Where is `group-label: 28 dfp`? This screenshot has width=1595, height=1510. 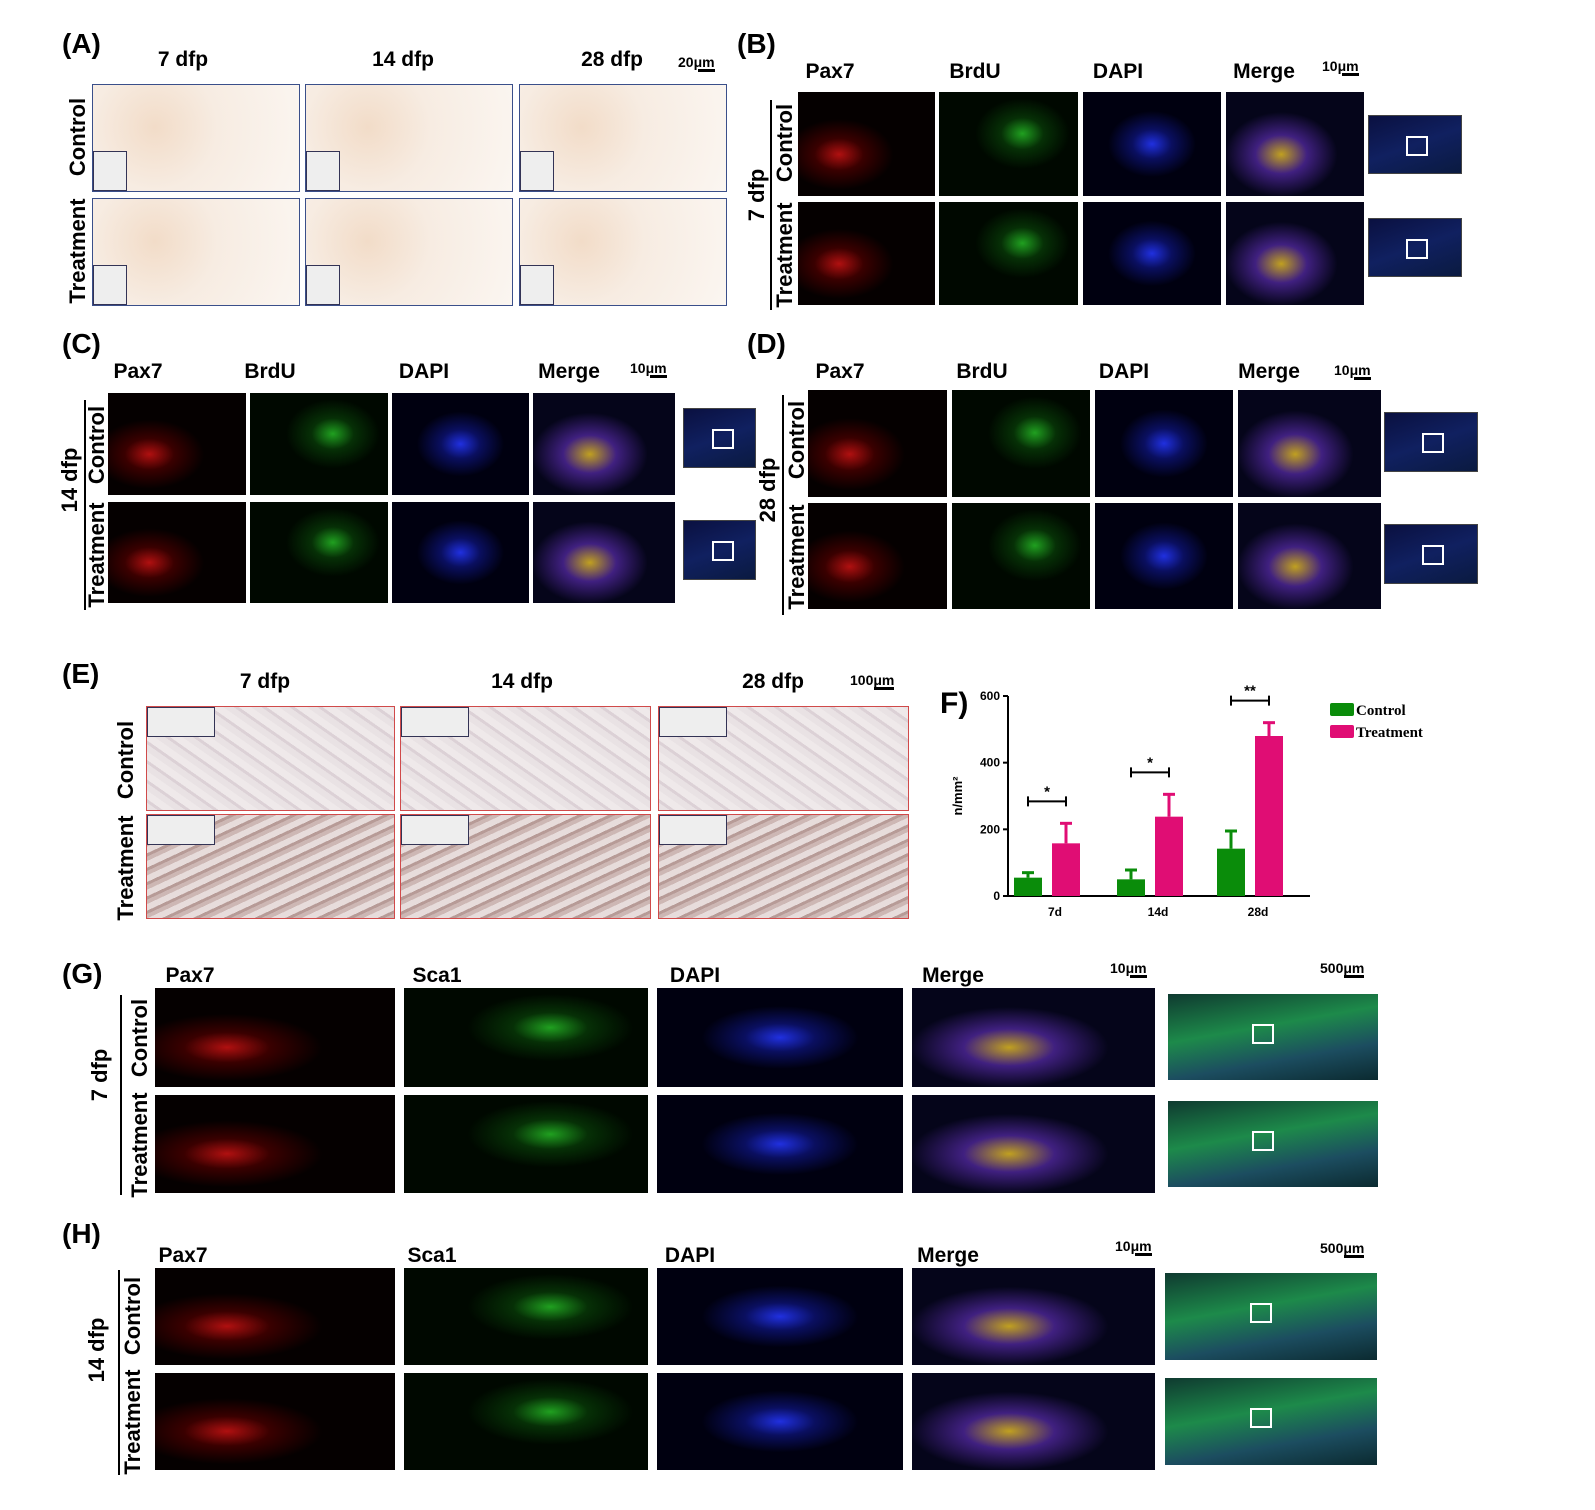
group-label: 28 dfp is located at coordinates (767, 490).